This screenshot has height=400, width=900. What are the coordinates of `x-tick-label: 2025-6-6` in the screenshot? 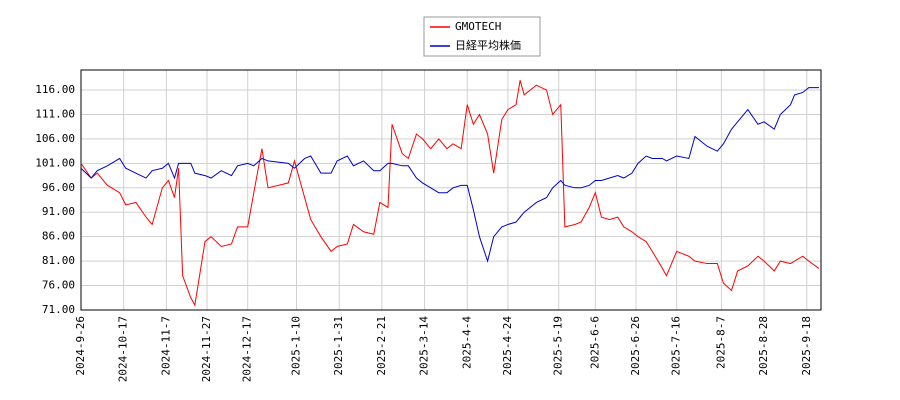 It's located at (594, 342).